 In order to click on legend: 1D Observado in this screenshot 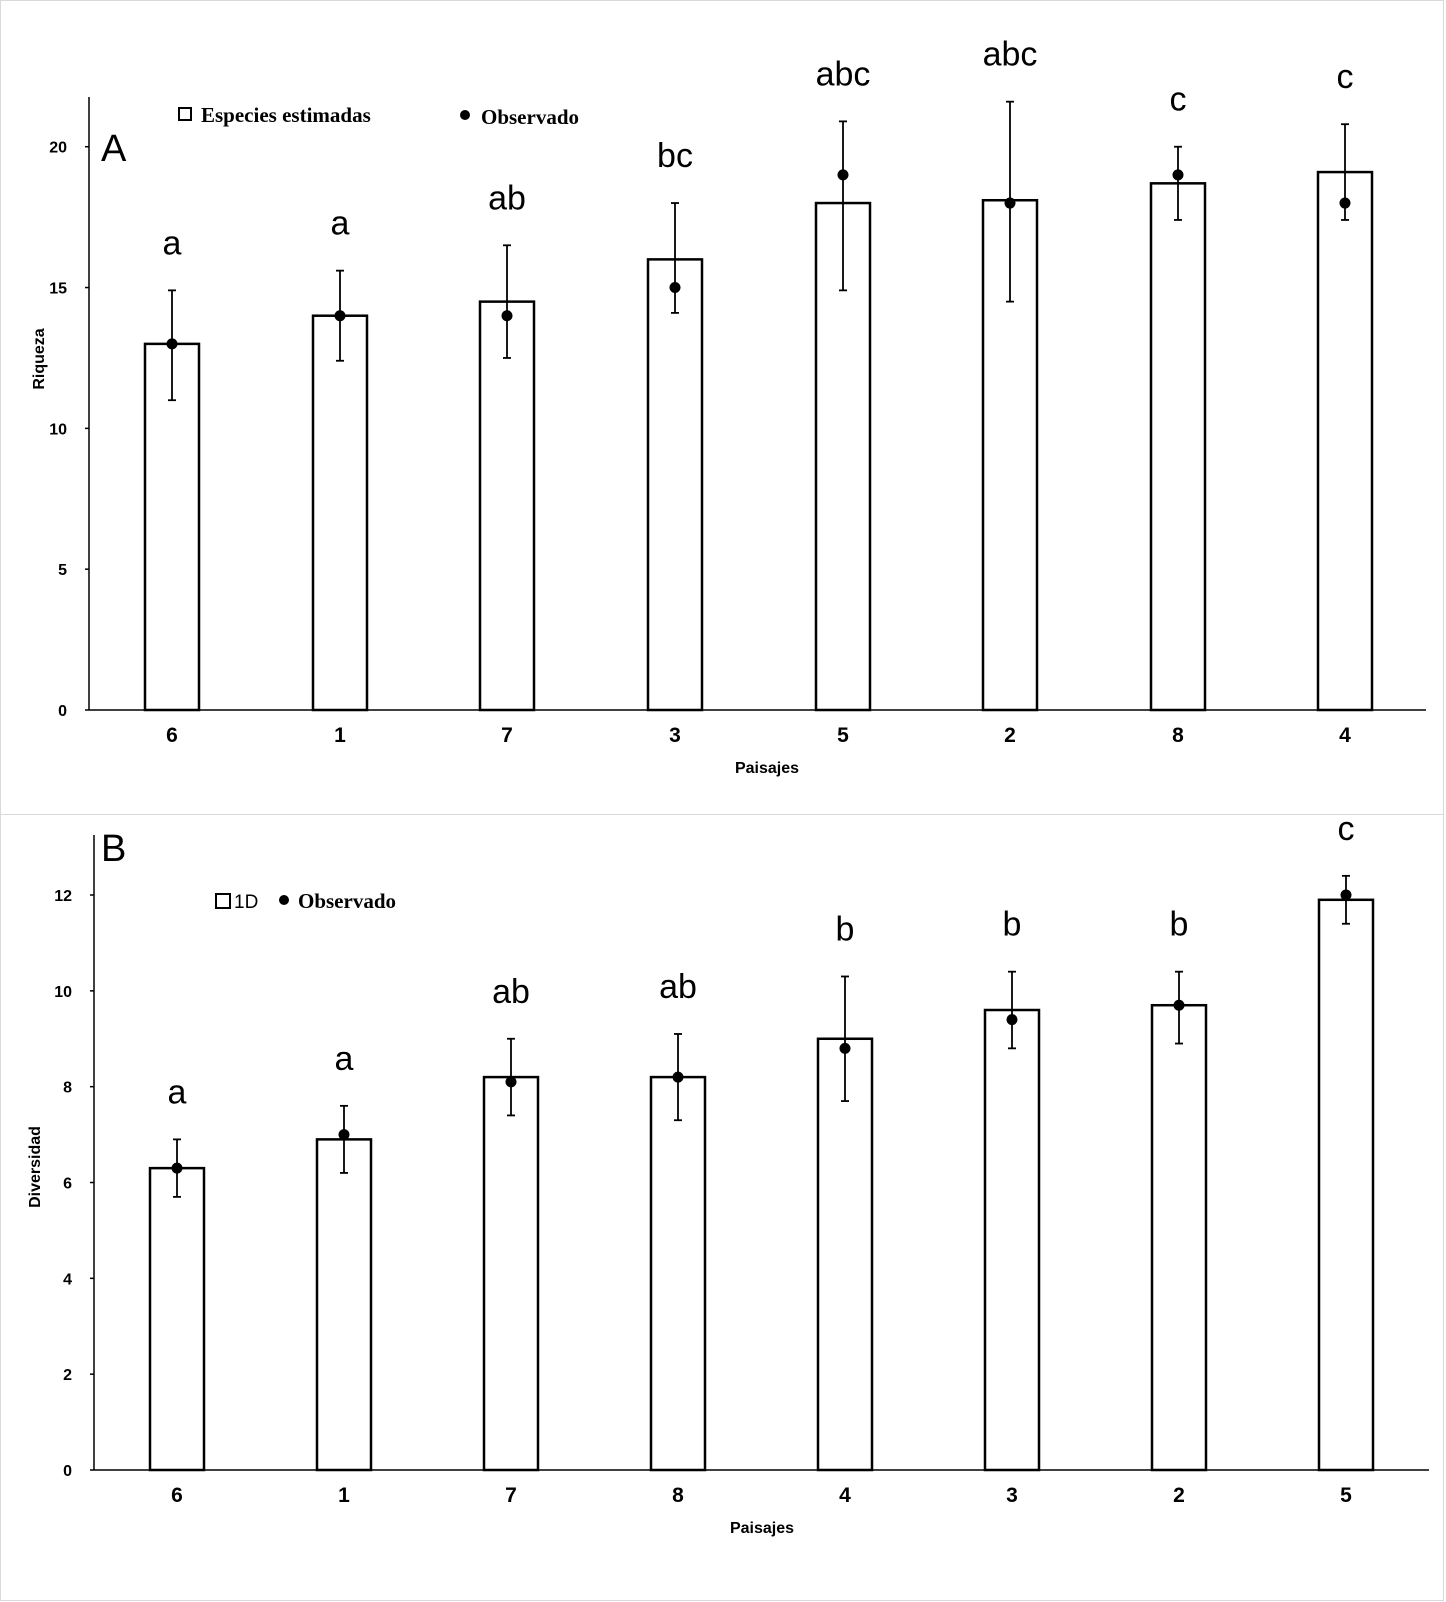, I will do `click(305, 901)`.